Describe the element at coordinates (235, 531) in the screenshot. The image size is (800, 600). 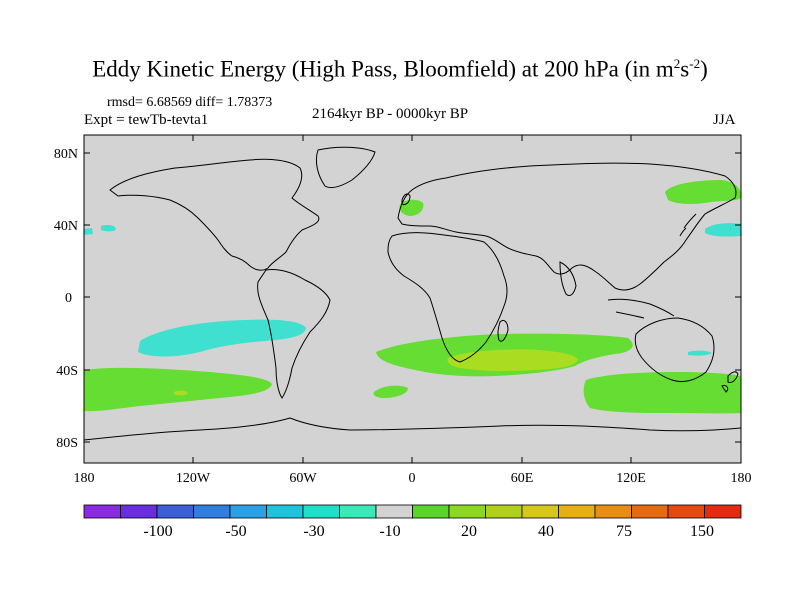
I see `colorbar-label: -50` at that location.